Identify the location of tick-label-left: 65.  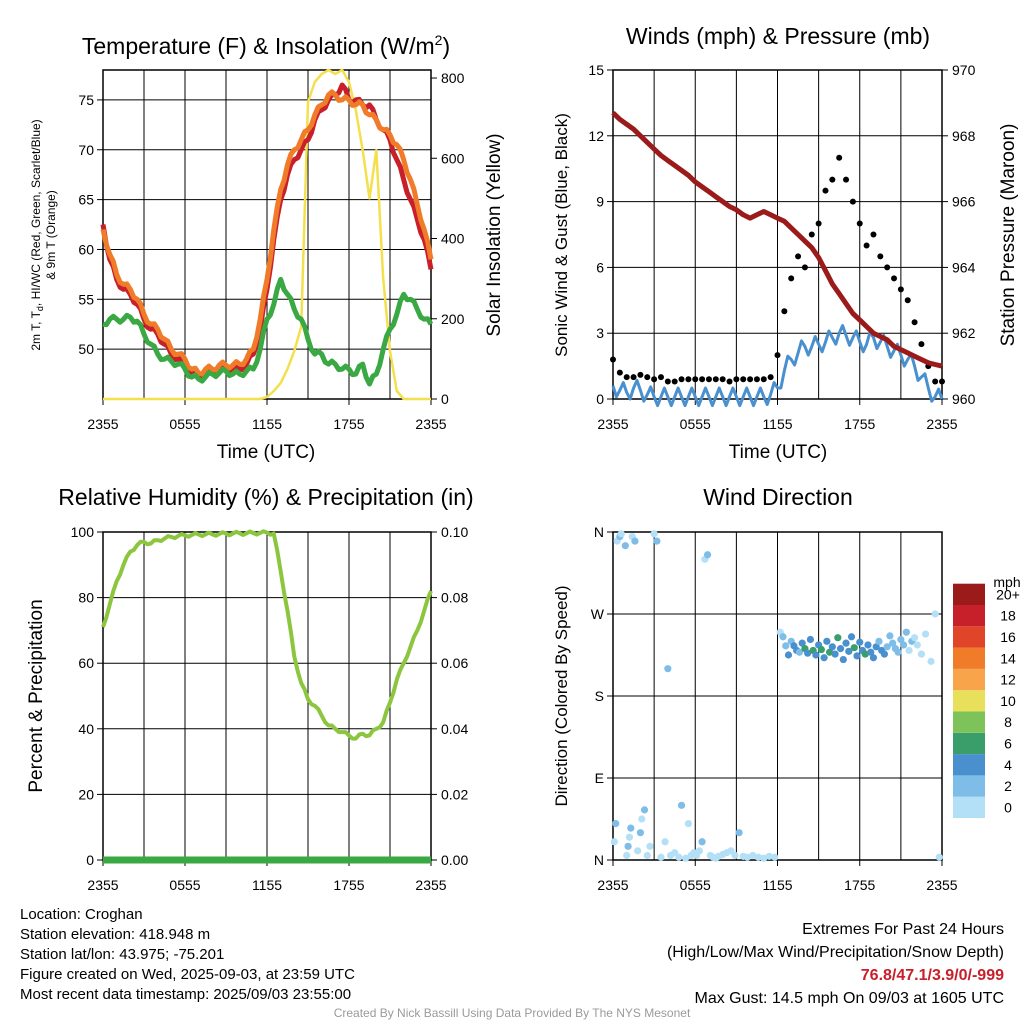
(86, 200).